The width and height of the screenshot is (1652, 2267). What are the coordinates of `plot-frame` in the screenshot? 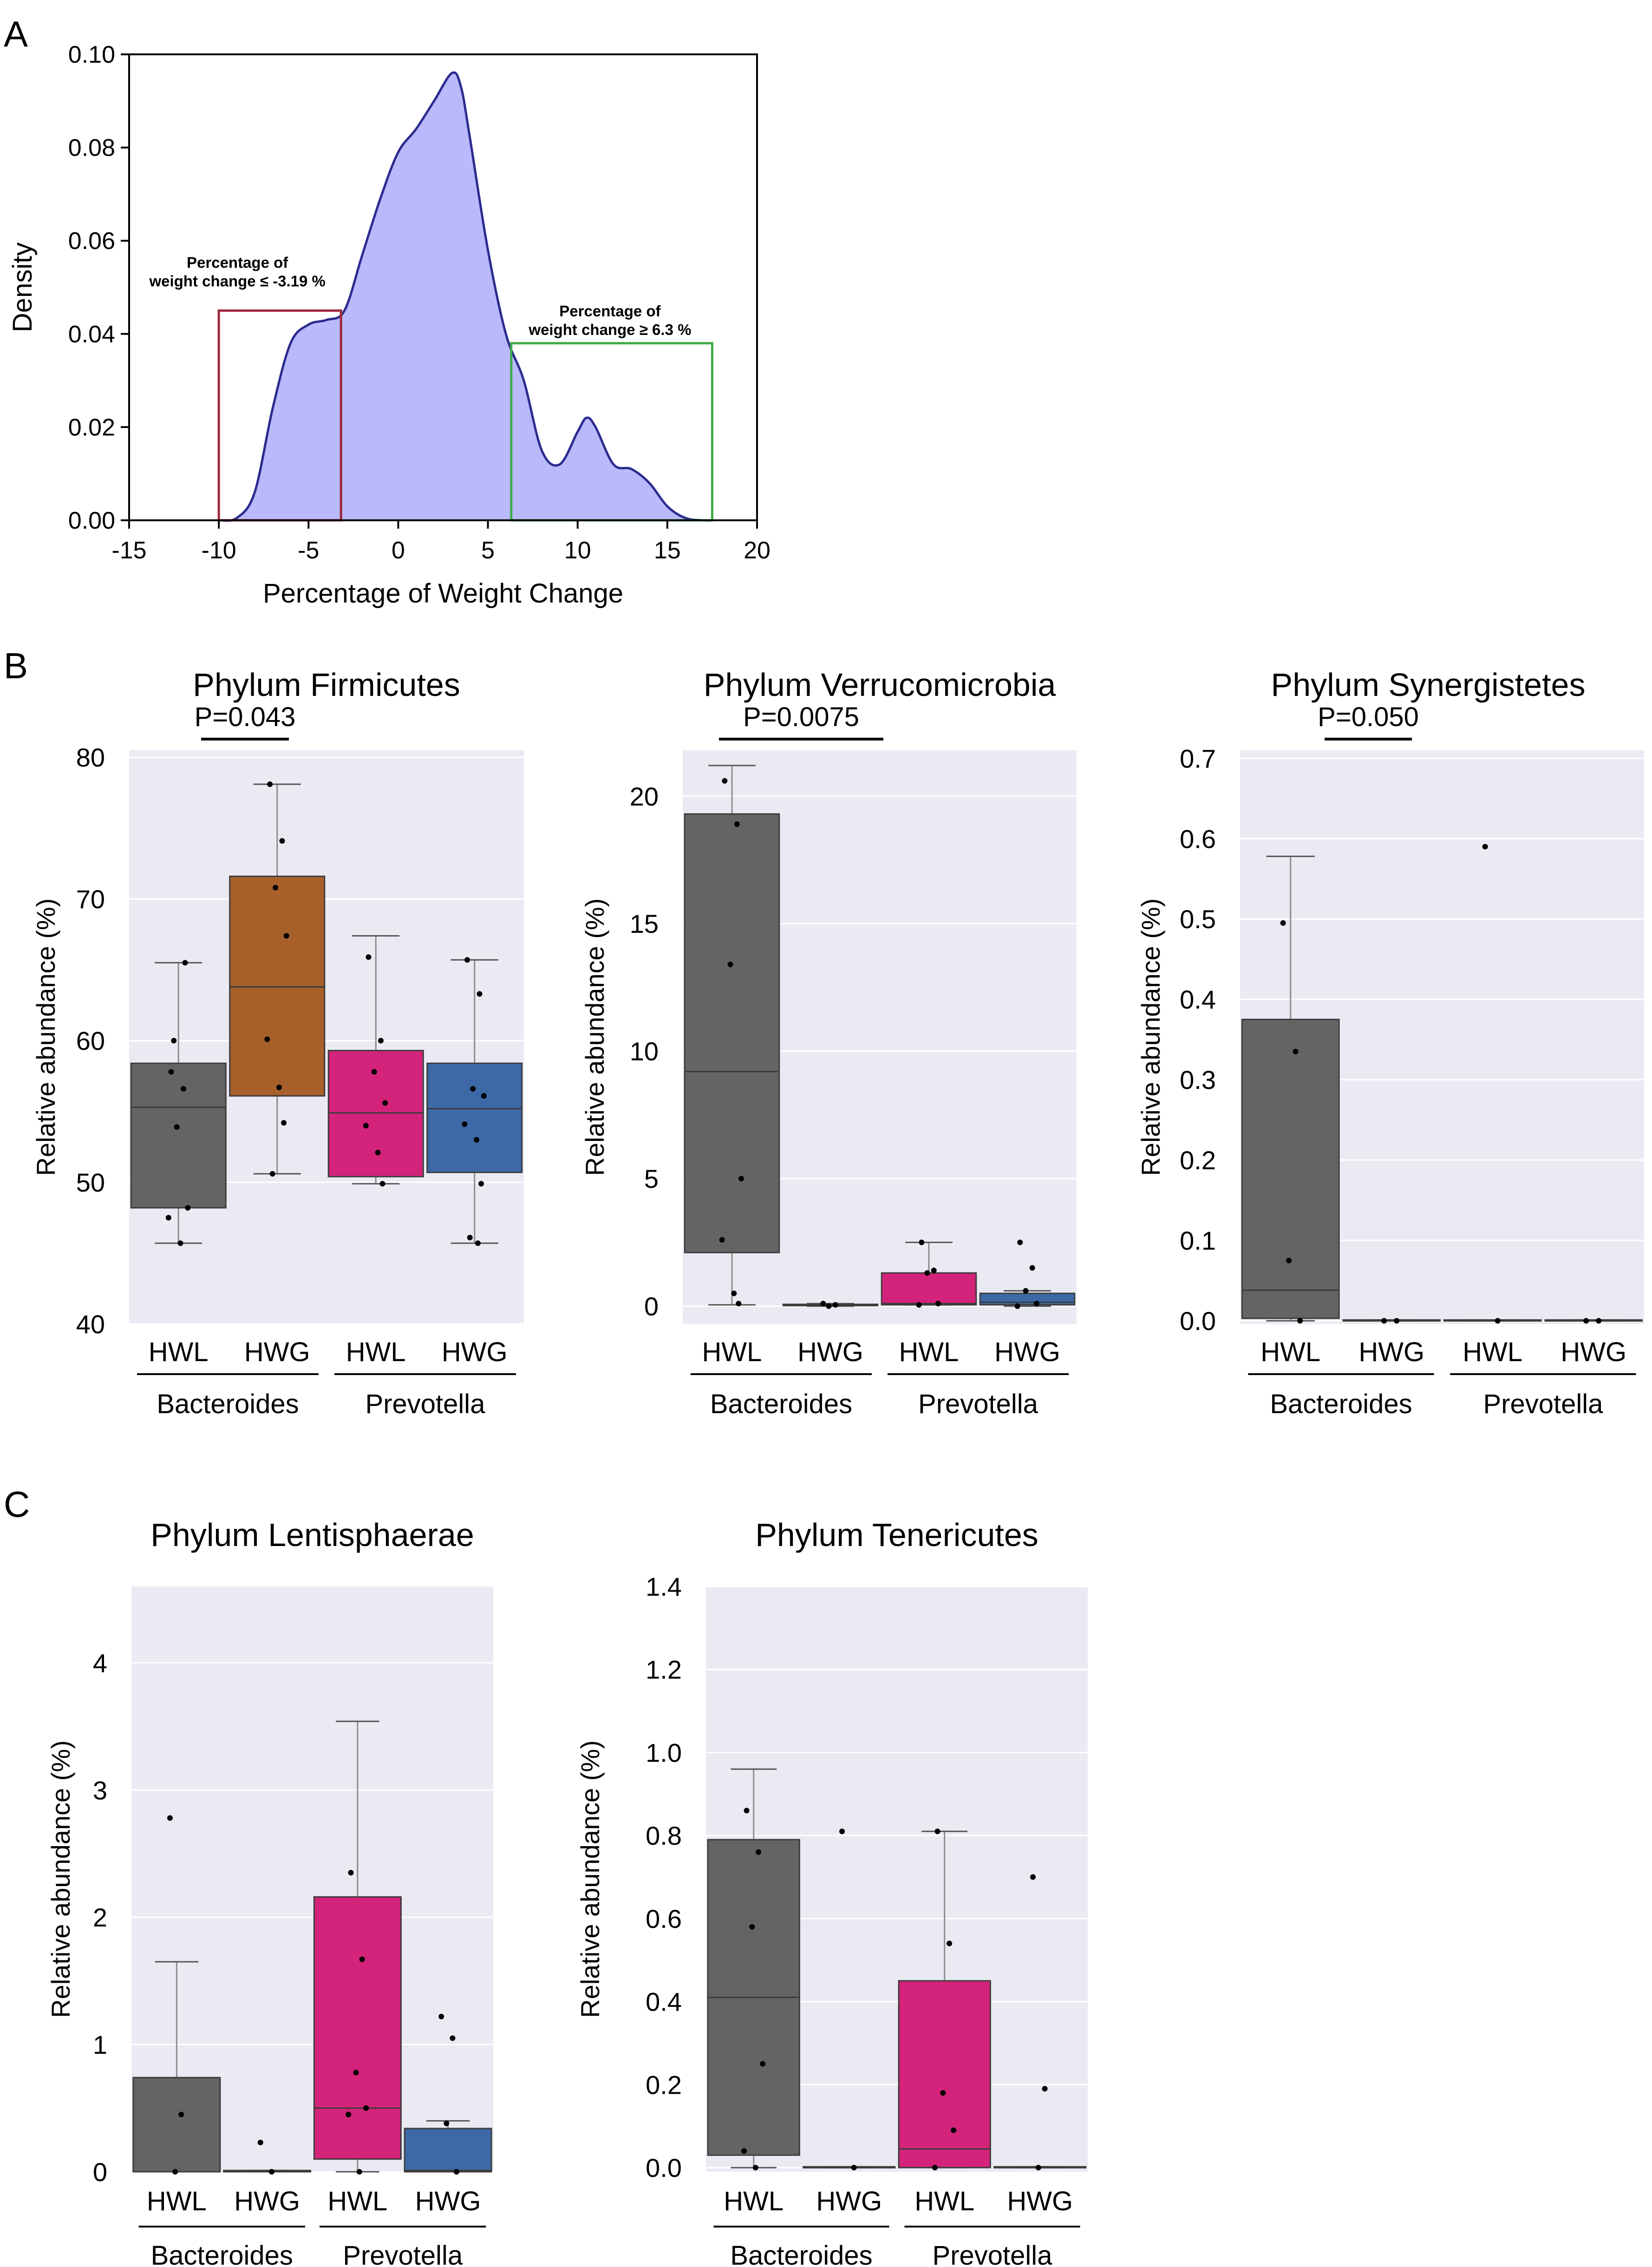 It's located at (443, 287).